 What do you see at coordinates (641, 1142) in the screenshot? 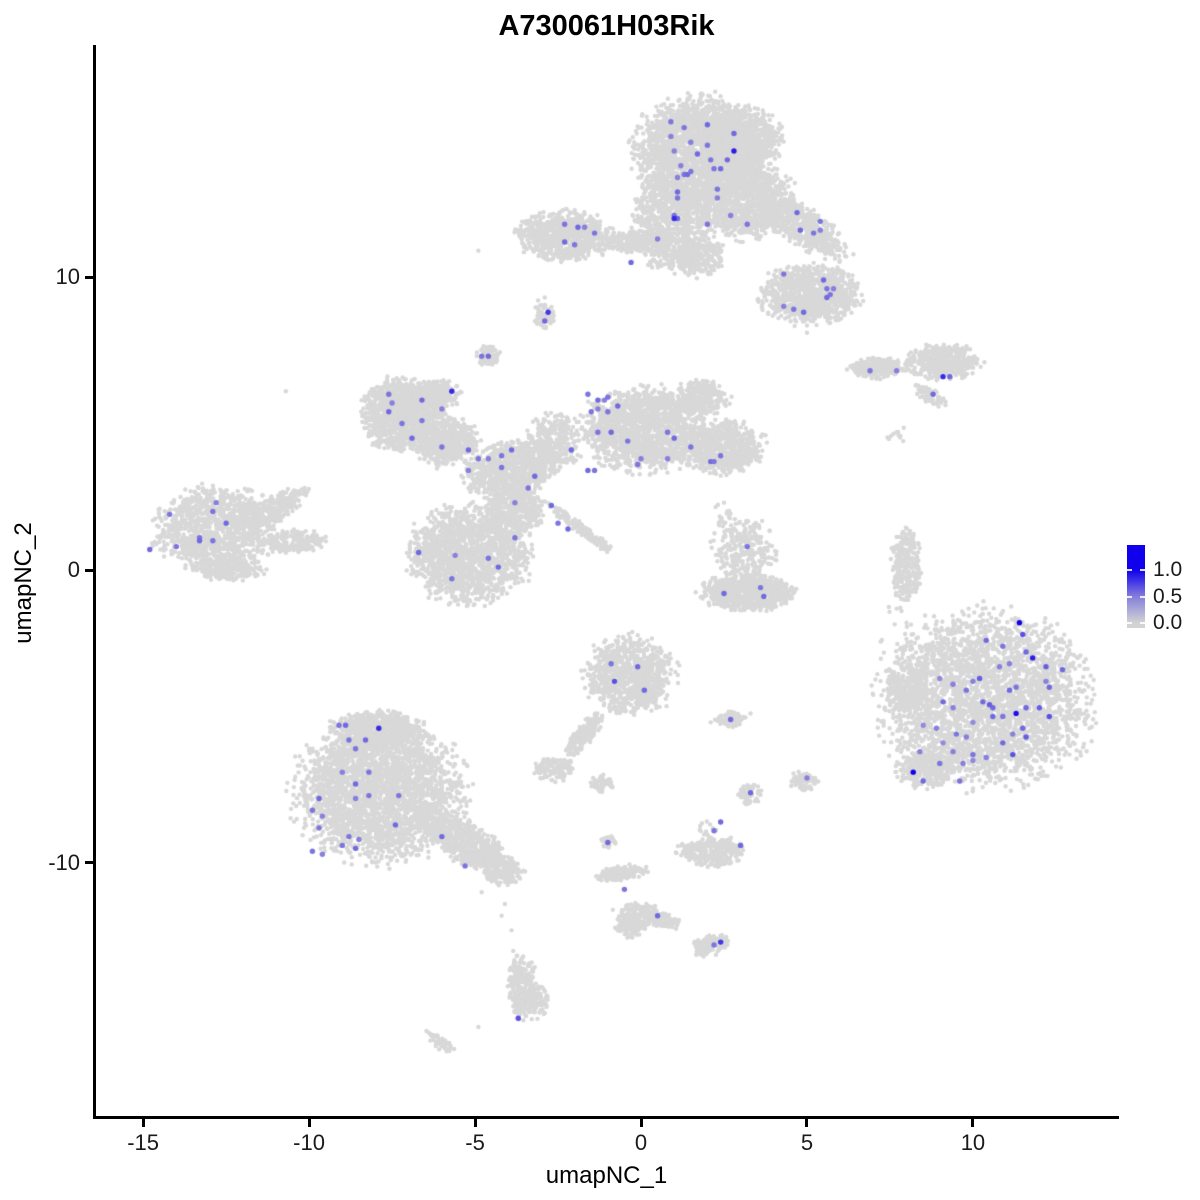
I see `x-tick-label: 0` at bounding box center [641, 1142].